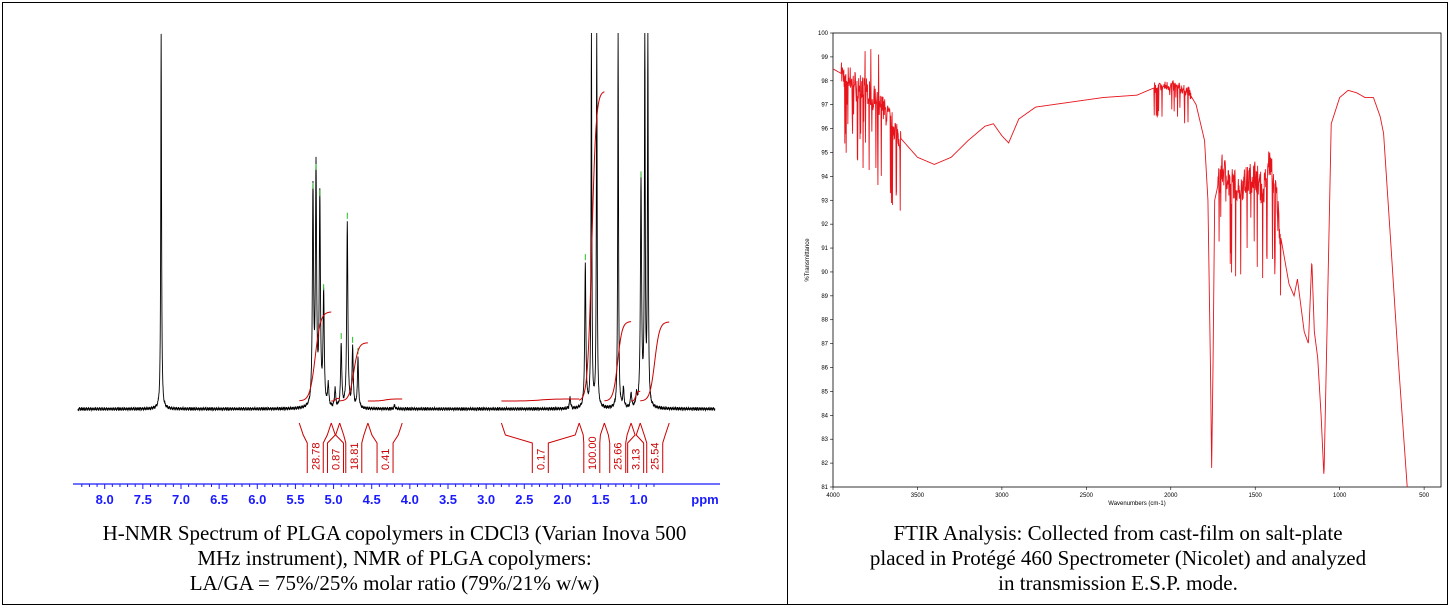  What do you see at coordinates (824, 440) in the screenshot?
I see `ftir-y-tick-label: 83` at bounding box center [824, 440].